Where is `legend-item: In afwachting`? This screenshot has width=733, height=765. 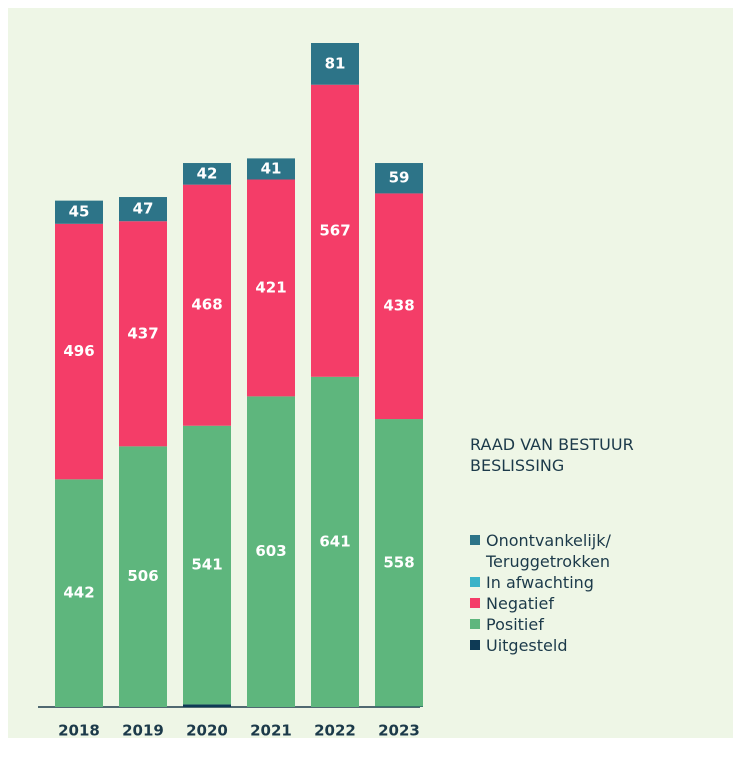 legend-item: In afwachting is located at coordinates (540, 582).